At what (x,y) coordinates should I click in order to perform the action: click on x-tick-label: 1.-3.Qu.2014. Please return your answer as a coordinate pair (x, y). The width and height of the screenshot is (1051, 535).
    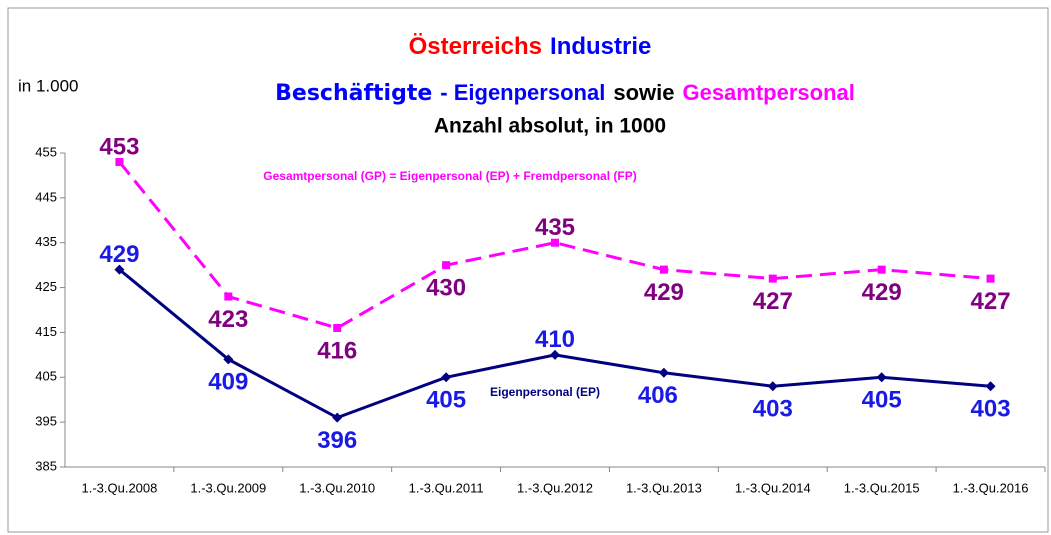
    Looking at the image, I should click on (773, 487).